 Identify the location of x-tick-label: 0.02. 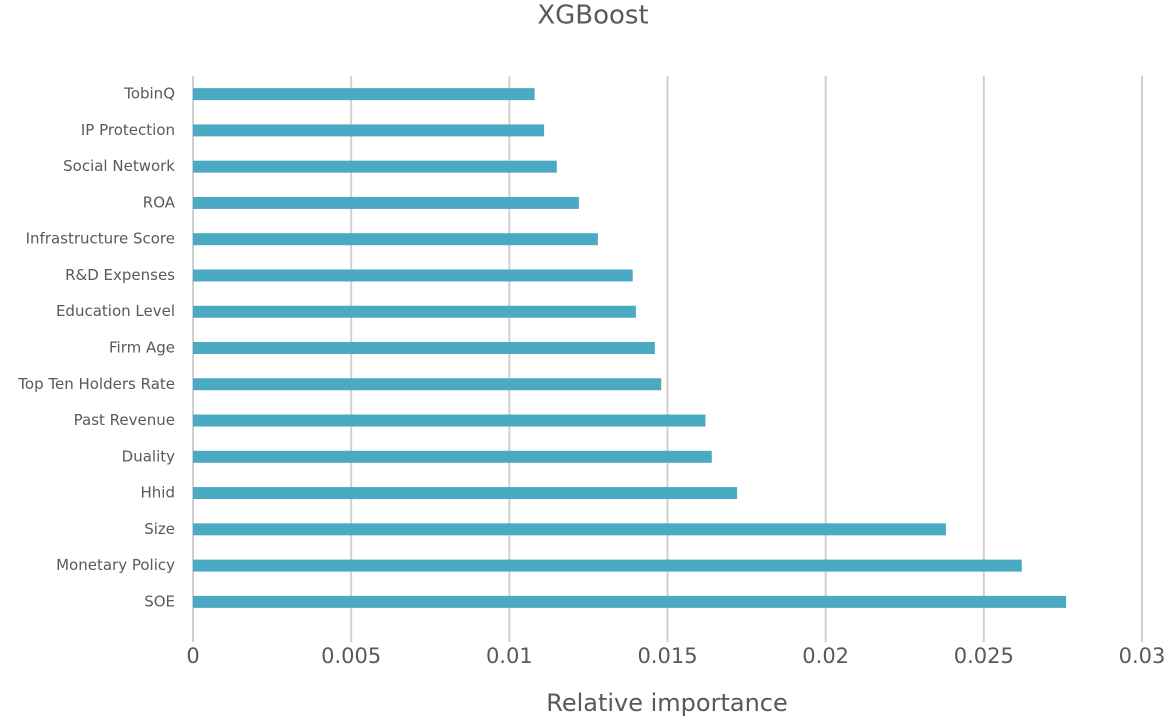
(825, 656).